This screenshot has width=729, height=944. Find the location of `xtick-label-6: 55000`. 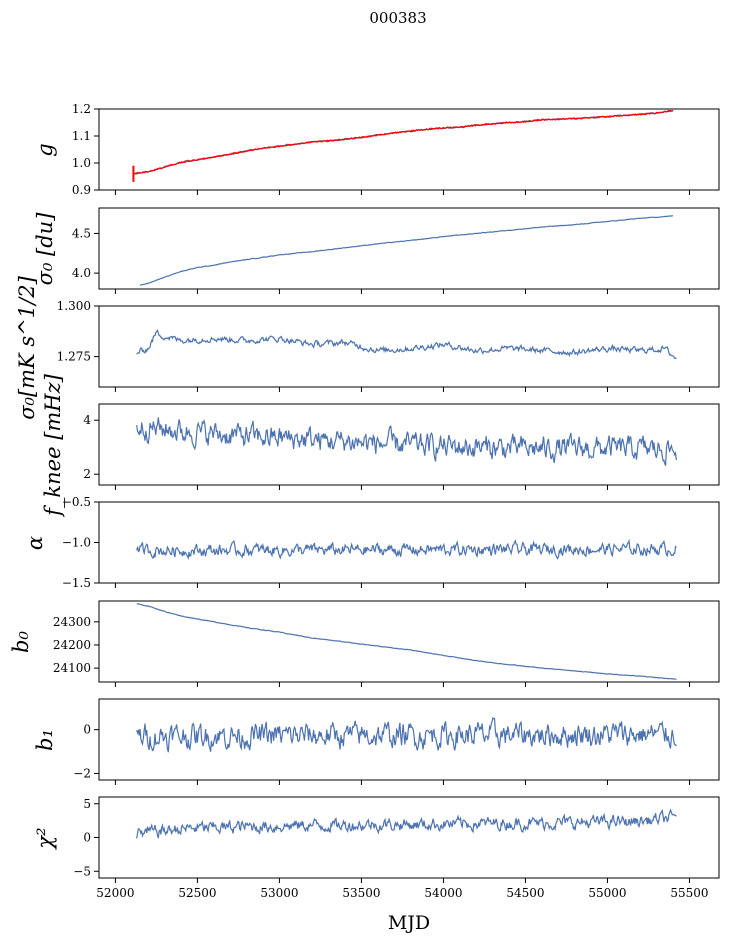

xtick-label-6: 55000 is located at coordinates (607, 893).